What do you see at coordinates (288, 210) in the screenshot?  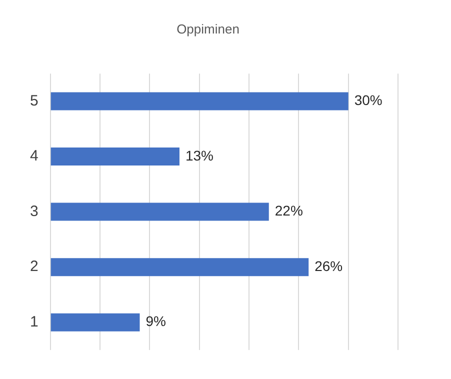 I see `data-label: 22%` at bounding box center [288, 210].